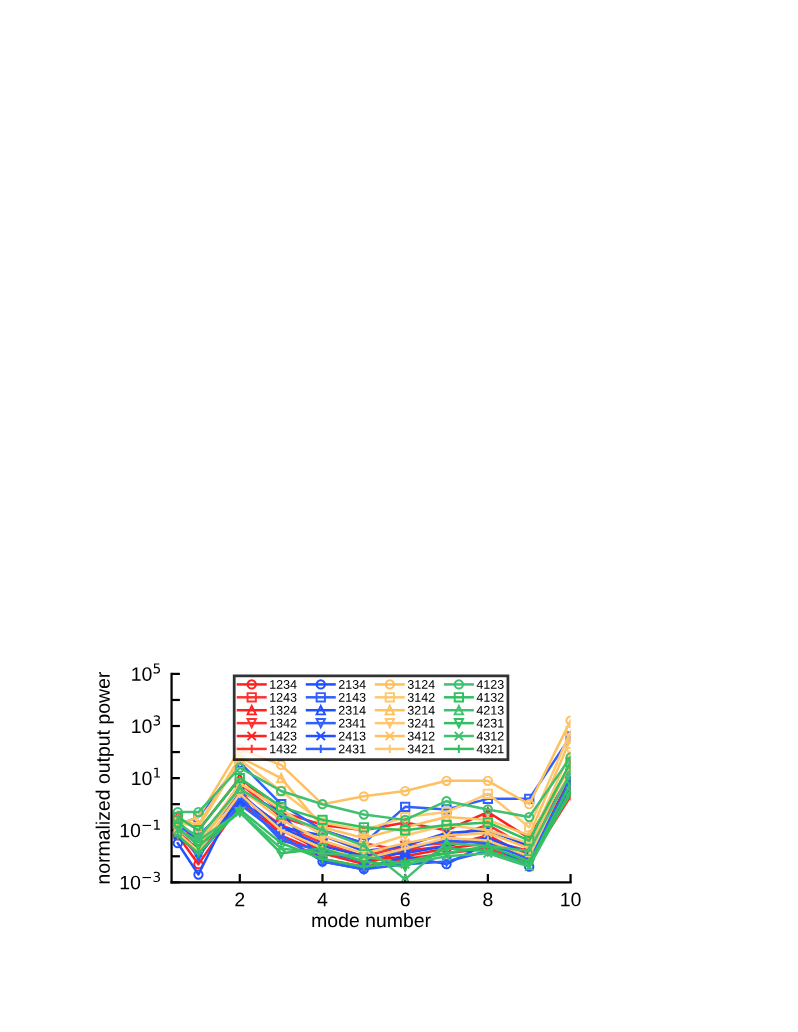  Describe the element at coordinates (146, 724) in the screenshot. I see `y-tick-label: 10$^{3}$` at that location.